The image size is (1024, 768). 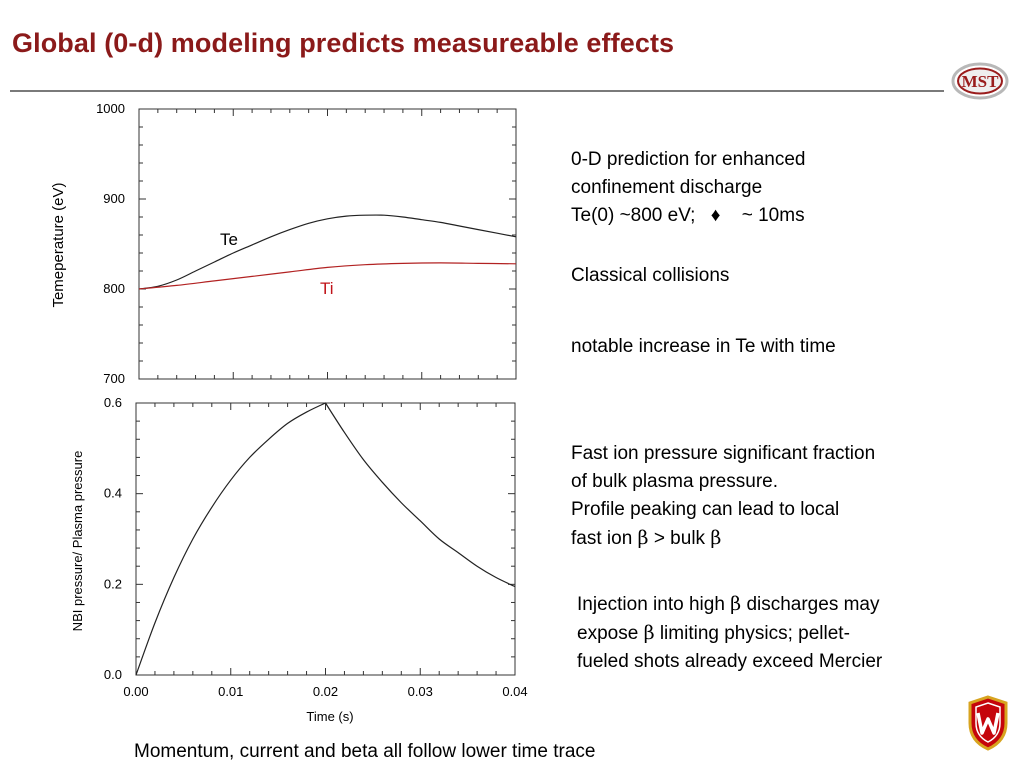 I want to click on temperature-y-axis-label: Temeperature (eV), so click(x=58, y=244).